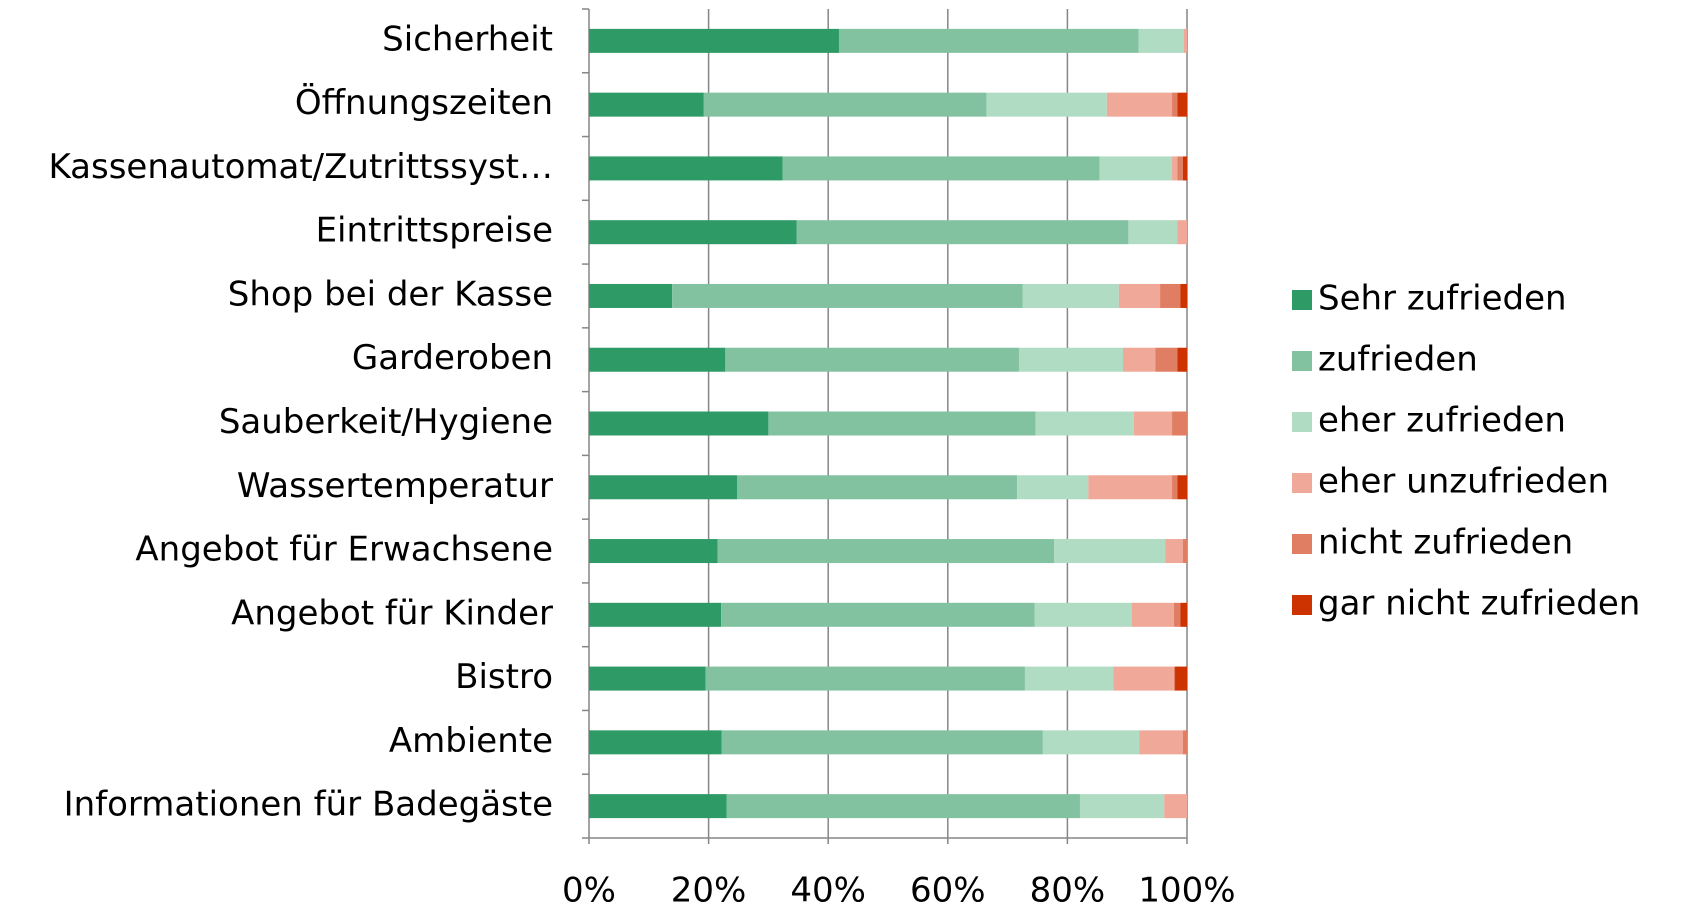 Image resolution: width=1687 pixels, height=903 pixels. I want to click on x-tick-label: 100%, so click(1186, 887).